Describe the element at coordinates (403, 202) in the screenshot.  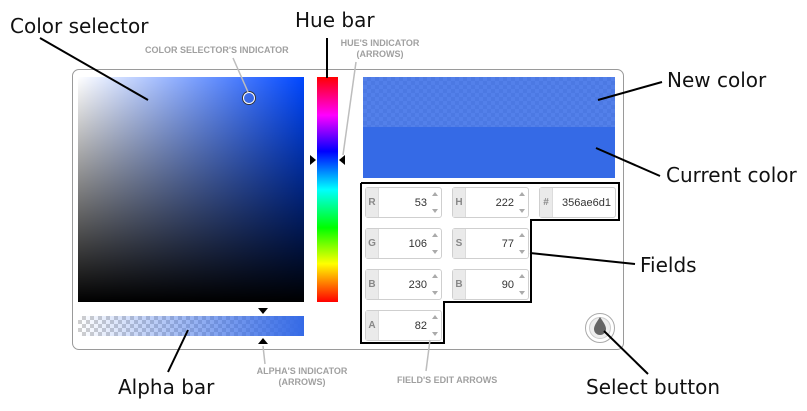
I see `field-r: R 53` at that location.